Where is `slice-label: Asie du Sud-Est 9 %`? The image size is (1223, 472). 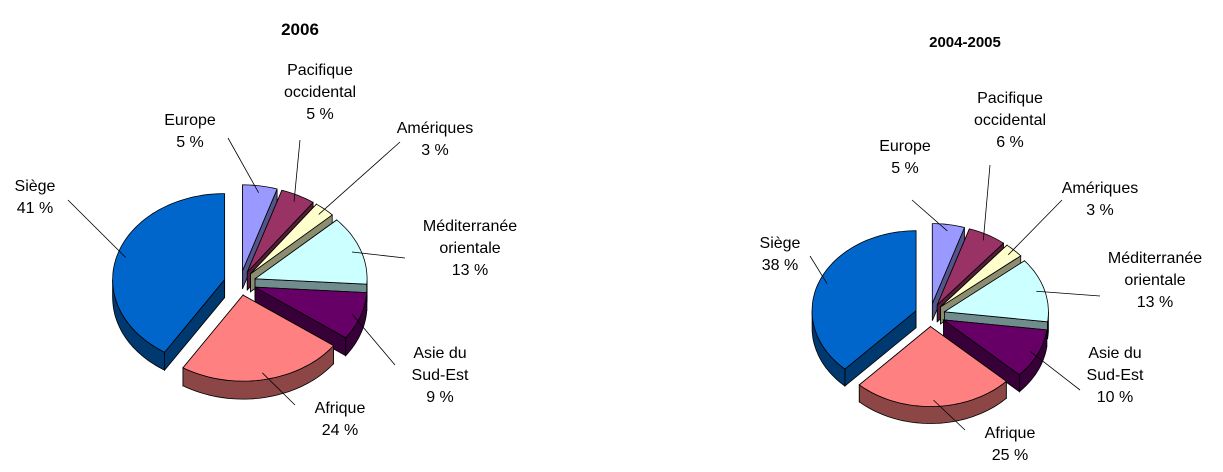 slice-label: Asie du Sud-Est 9 % is located at coordinates (440, 376).